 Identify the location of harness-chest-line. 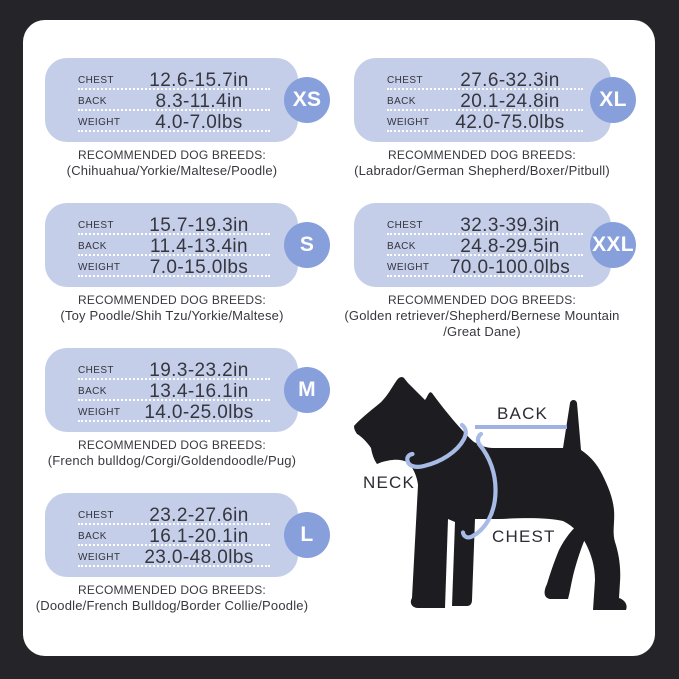
(479, 485).